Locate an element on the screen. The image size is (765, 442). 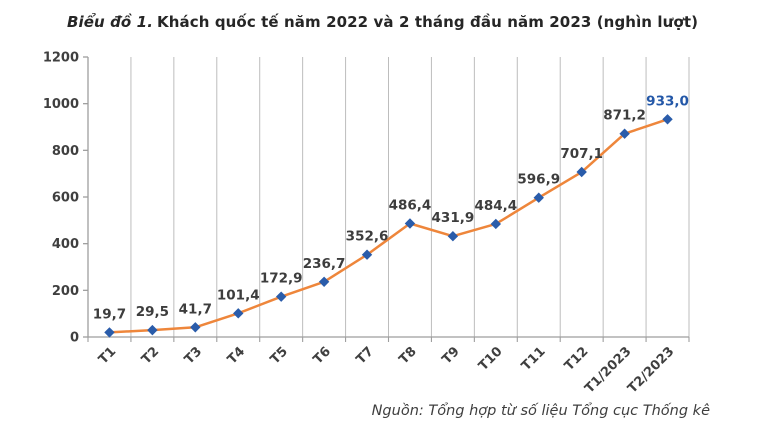
data-point-label: 41,7 is located at coordinates (195, 309).